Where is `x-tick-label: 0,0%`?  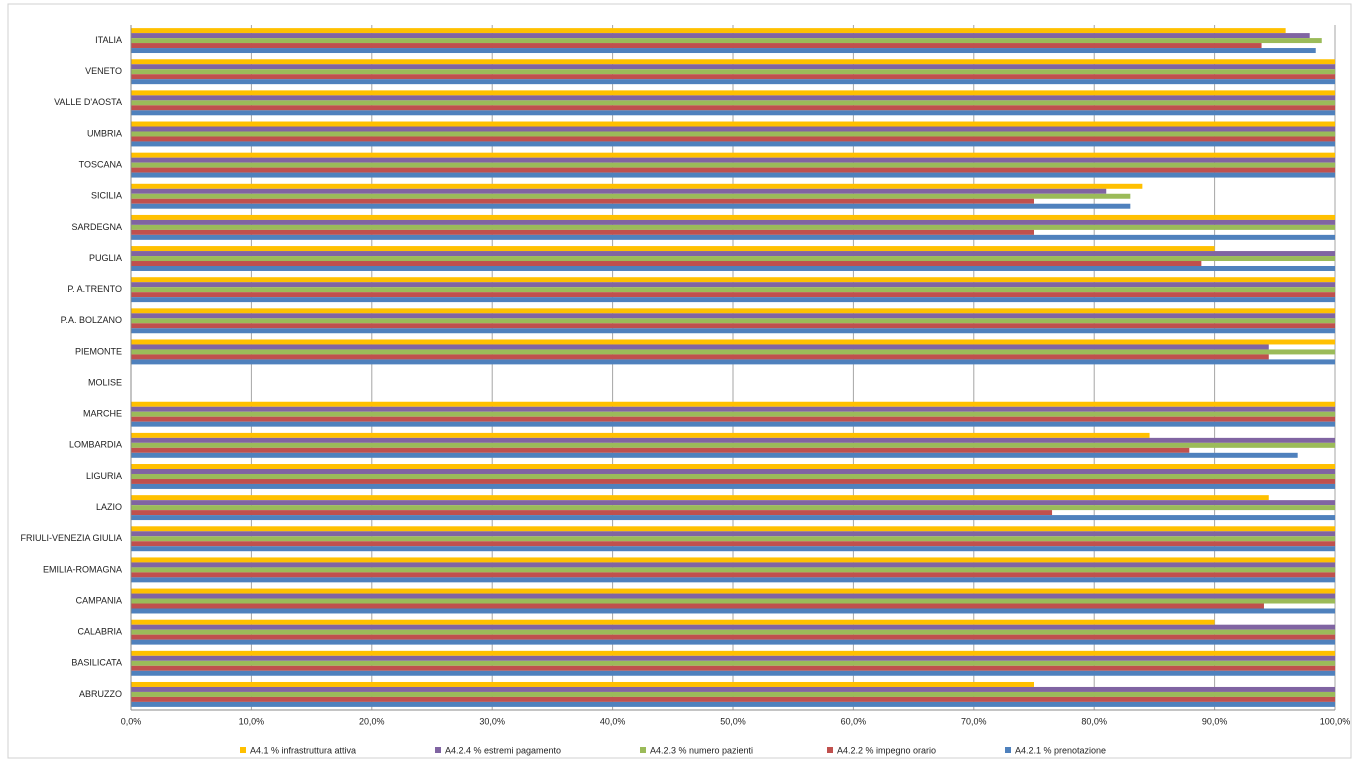
x-tick-label: 0,0% is located at coordinates (131, 721).